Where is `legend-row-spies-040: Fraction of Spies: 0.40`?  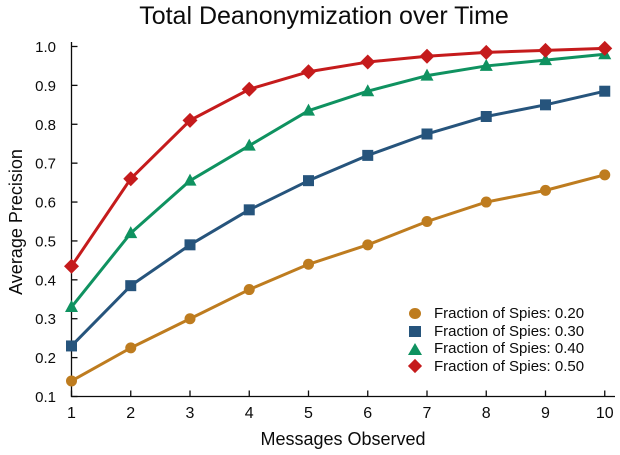 legend-row-spies-040: Fraction of Spies: 0.40 is located at coordinates (495, 349).